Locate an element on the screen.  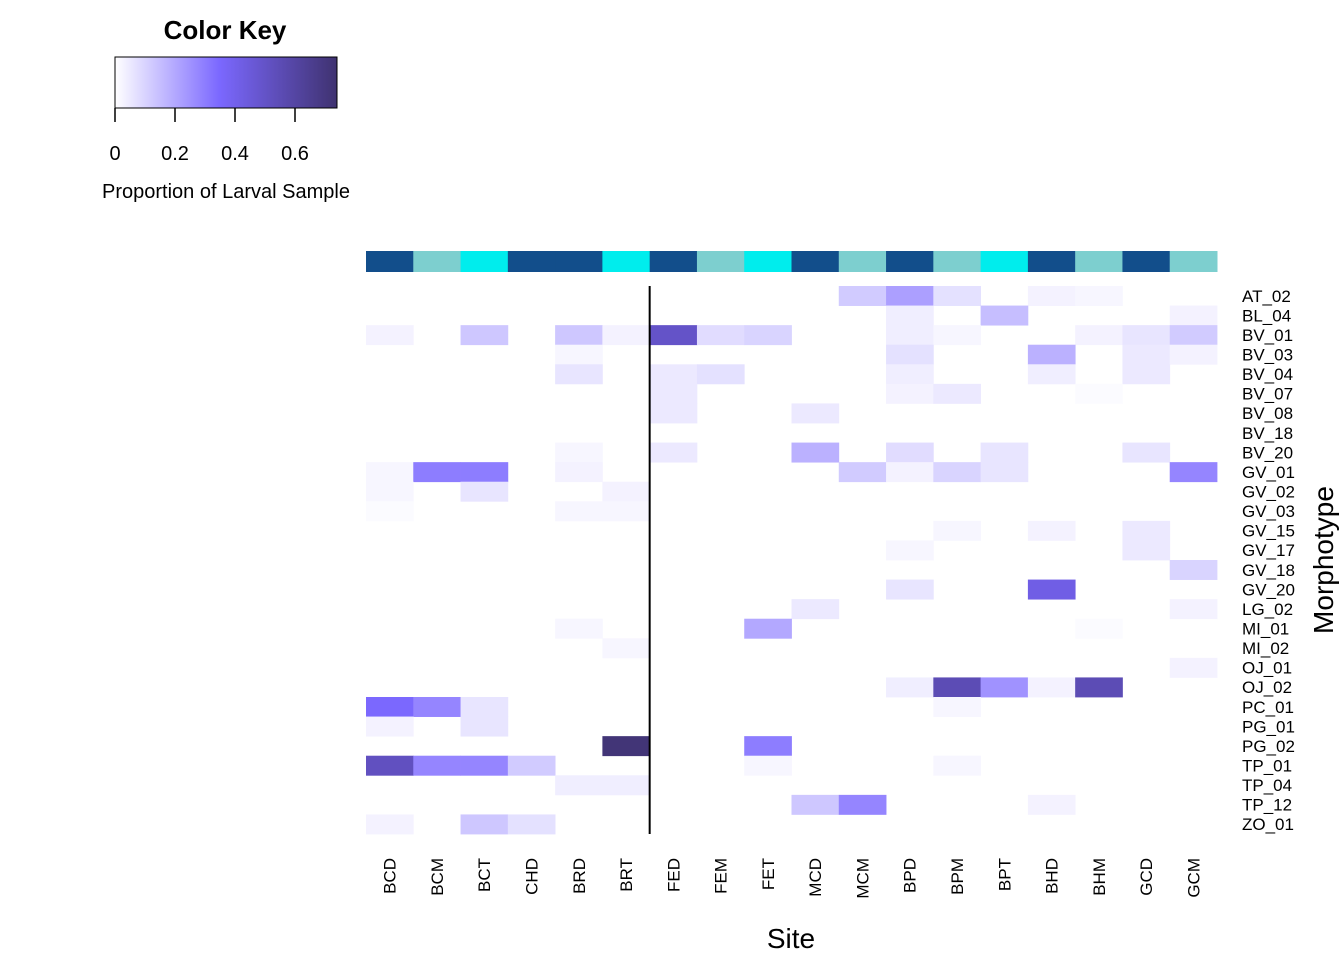
column-label: MCD is located at coordinates (815, 877).